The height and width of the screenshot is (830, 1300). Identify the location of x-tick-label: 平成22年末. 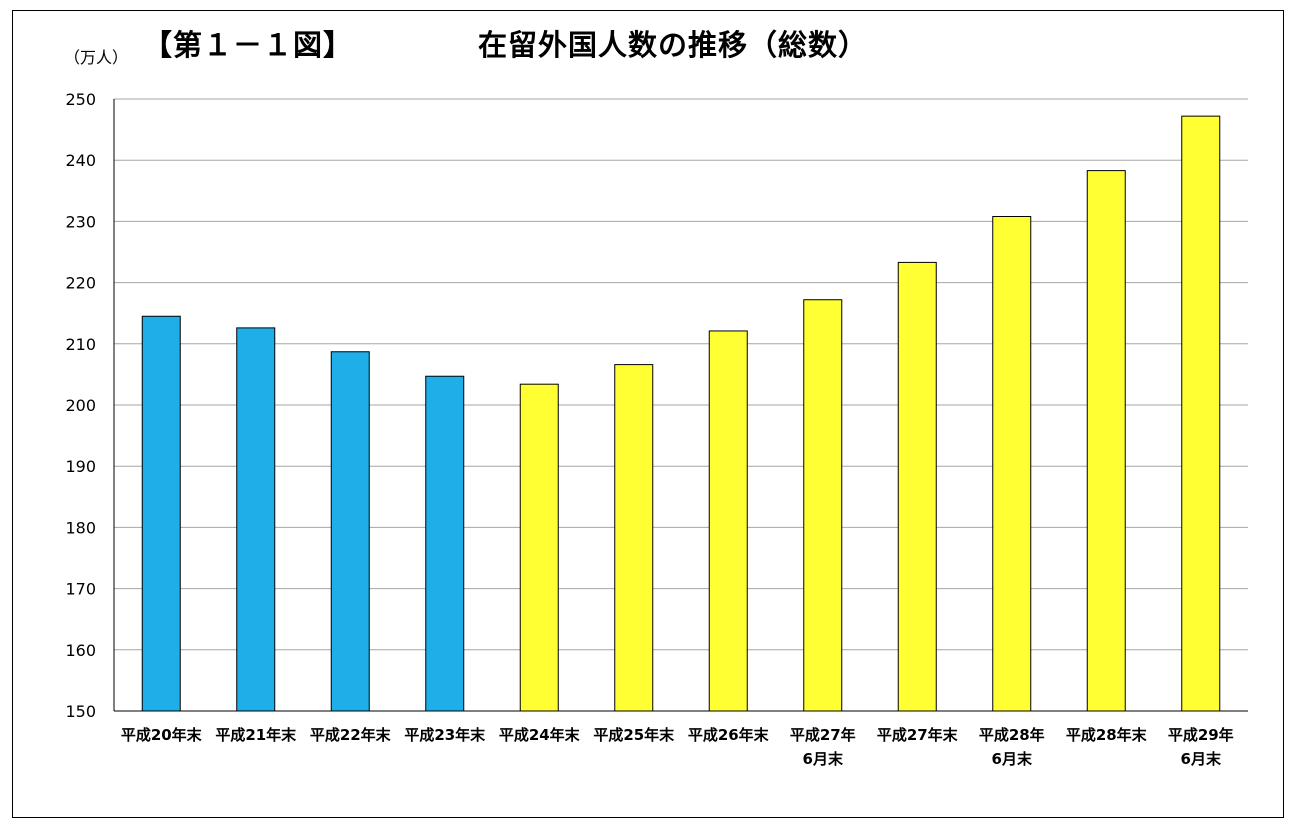
(351, 735).